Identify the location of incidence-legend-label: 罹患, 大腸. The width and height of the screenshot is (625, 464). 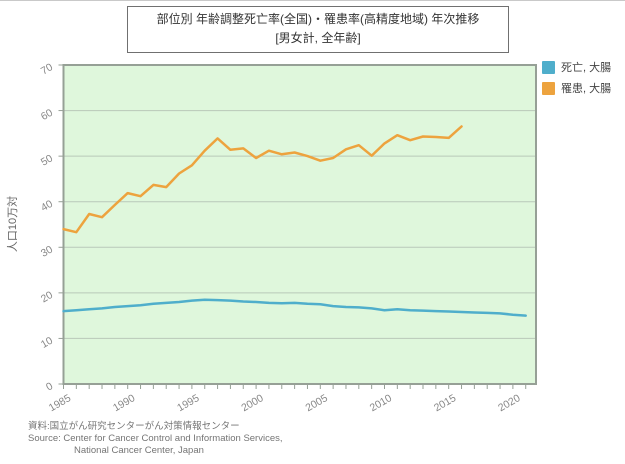
(586, 89).